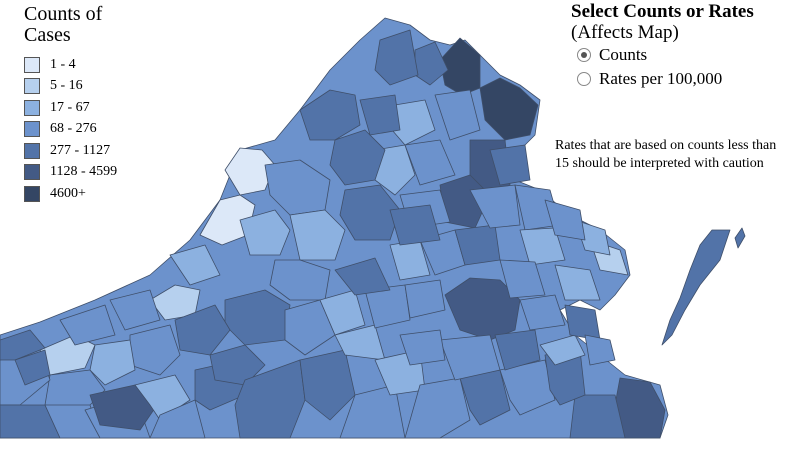  Describe the element at coordinates (135, 310) in the screenshot. I see `county-giles` at that location.